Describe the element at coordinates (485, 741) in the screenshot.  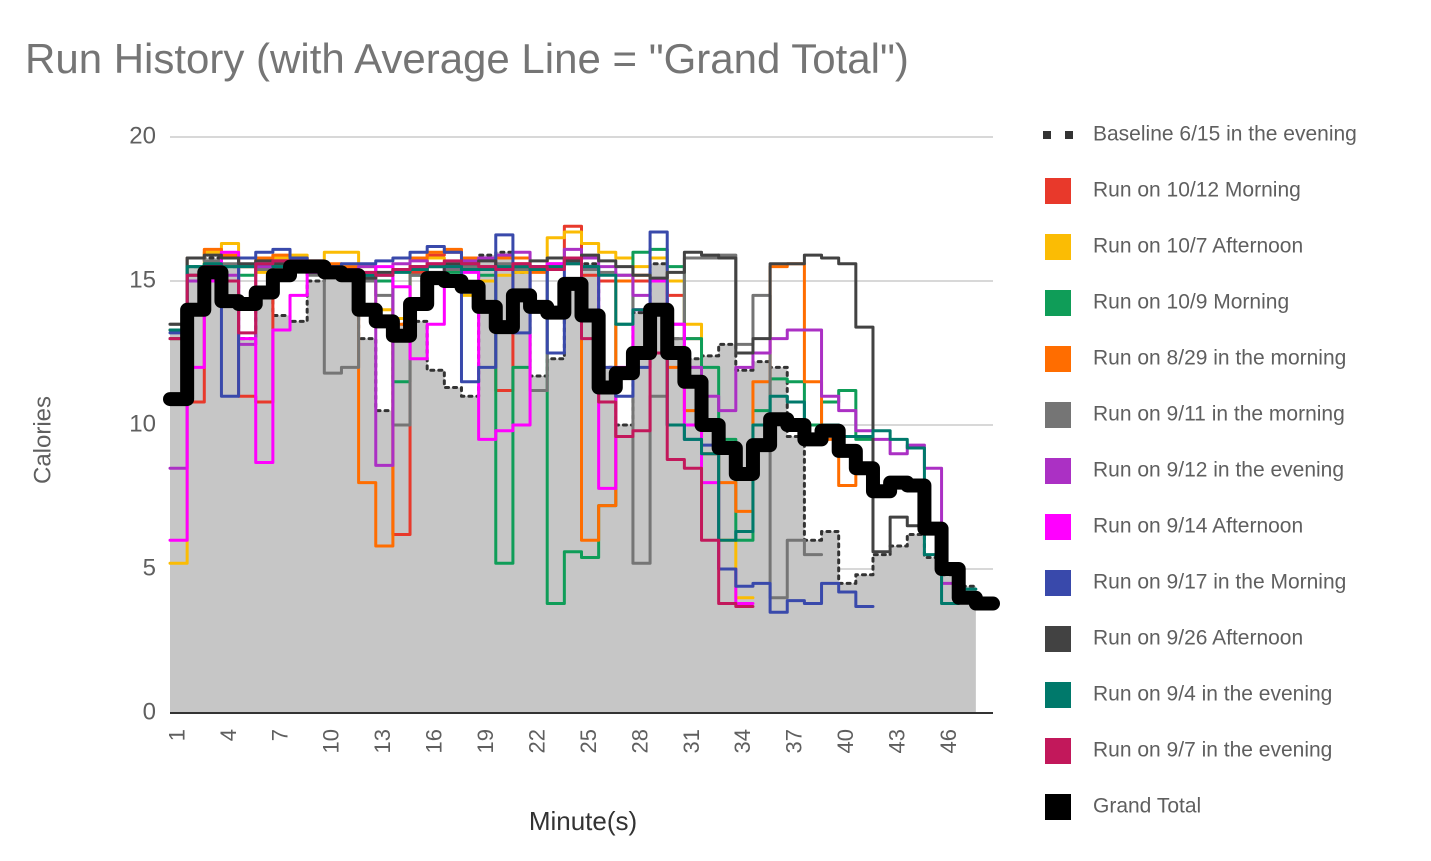
I see `x-tick-label: 19` at that location.